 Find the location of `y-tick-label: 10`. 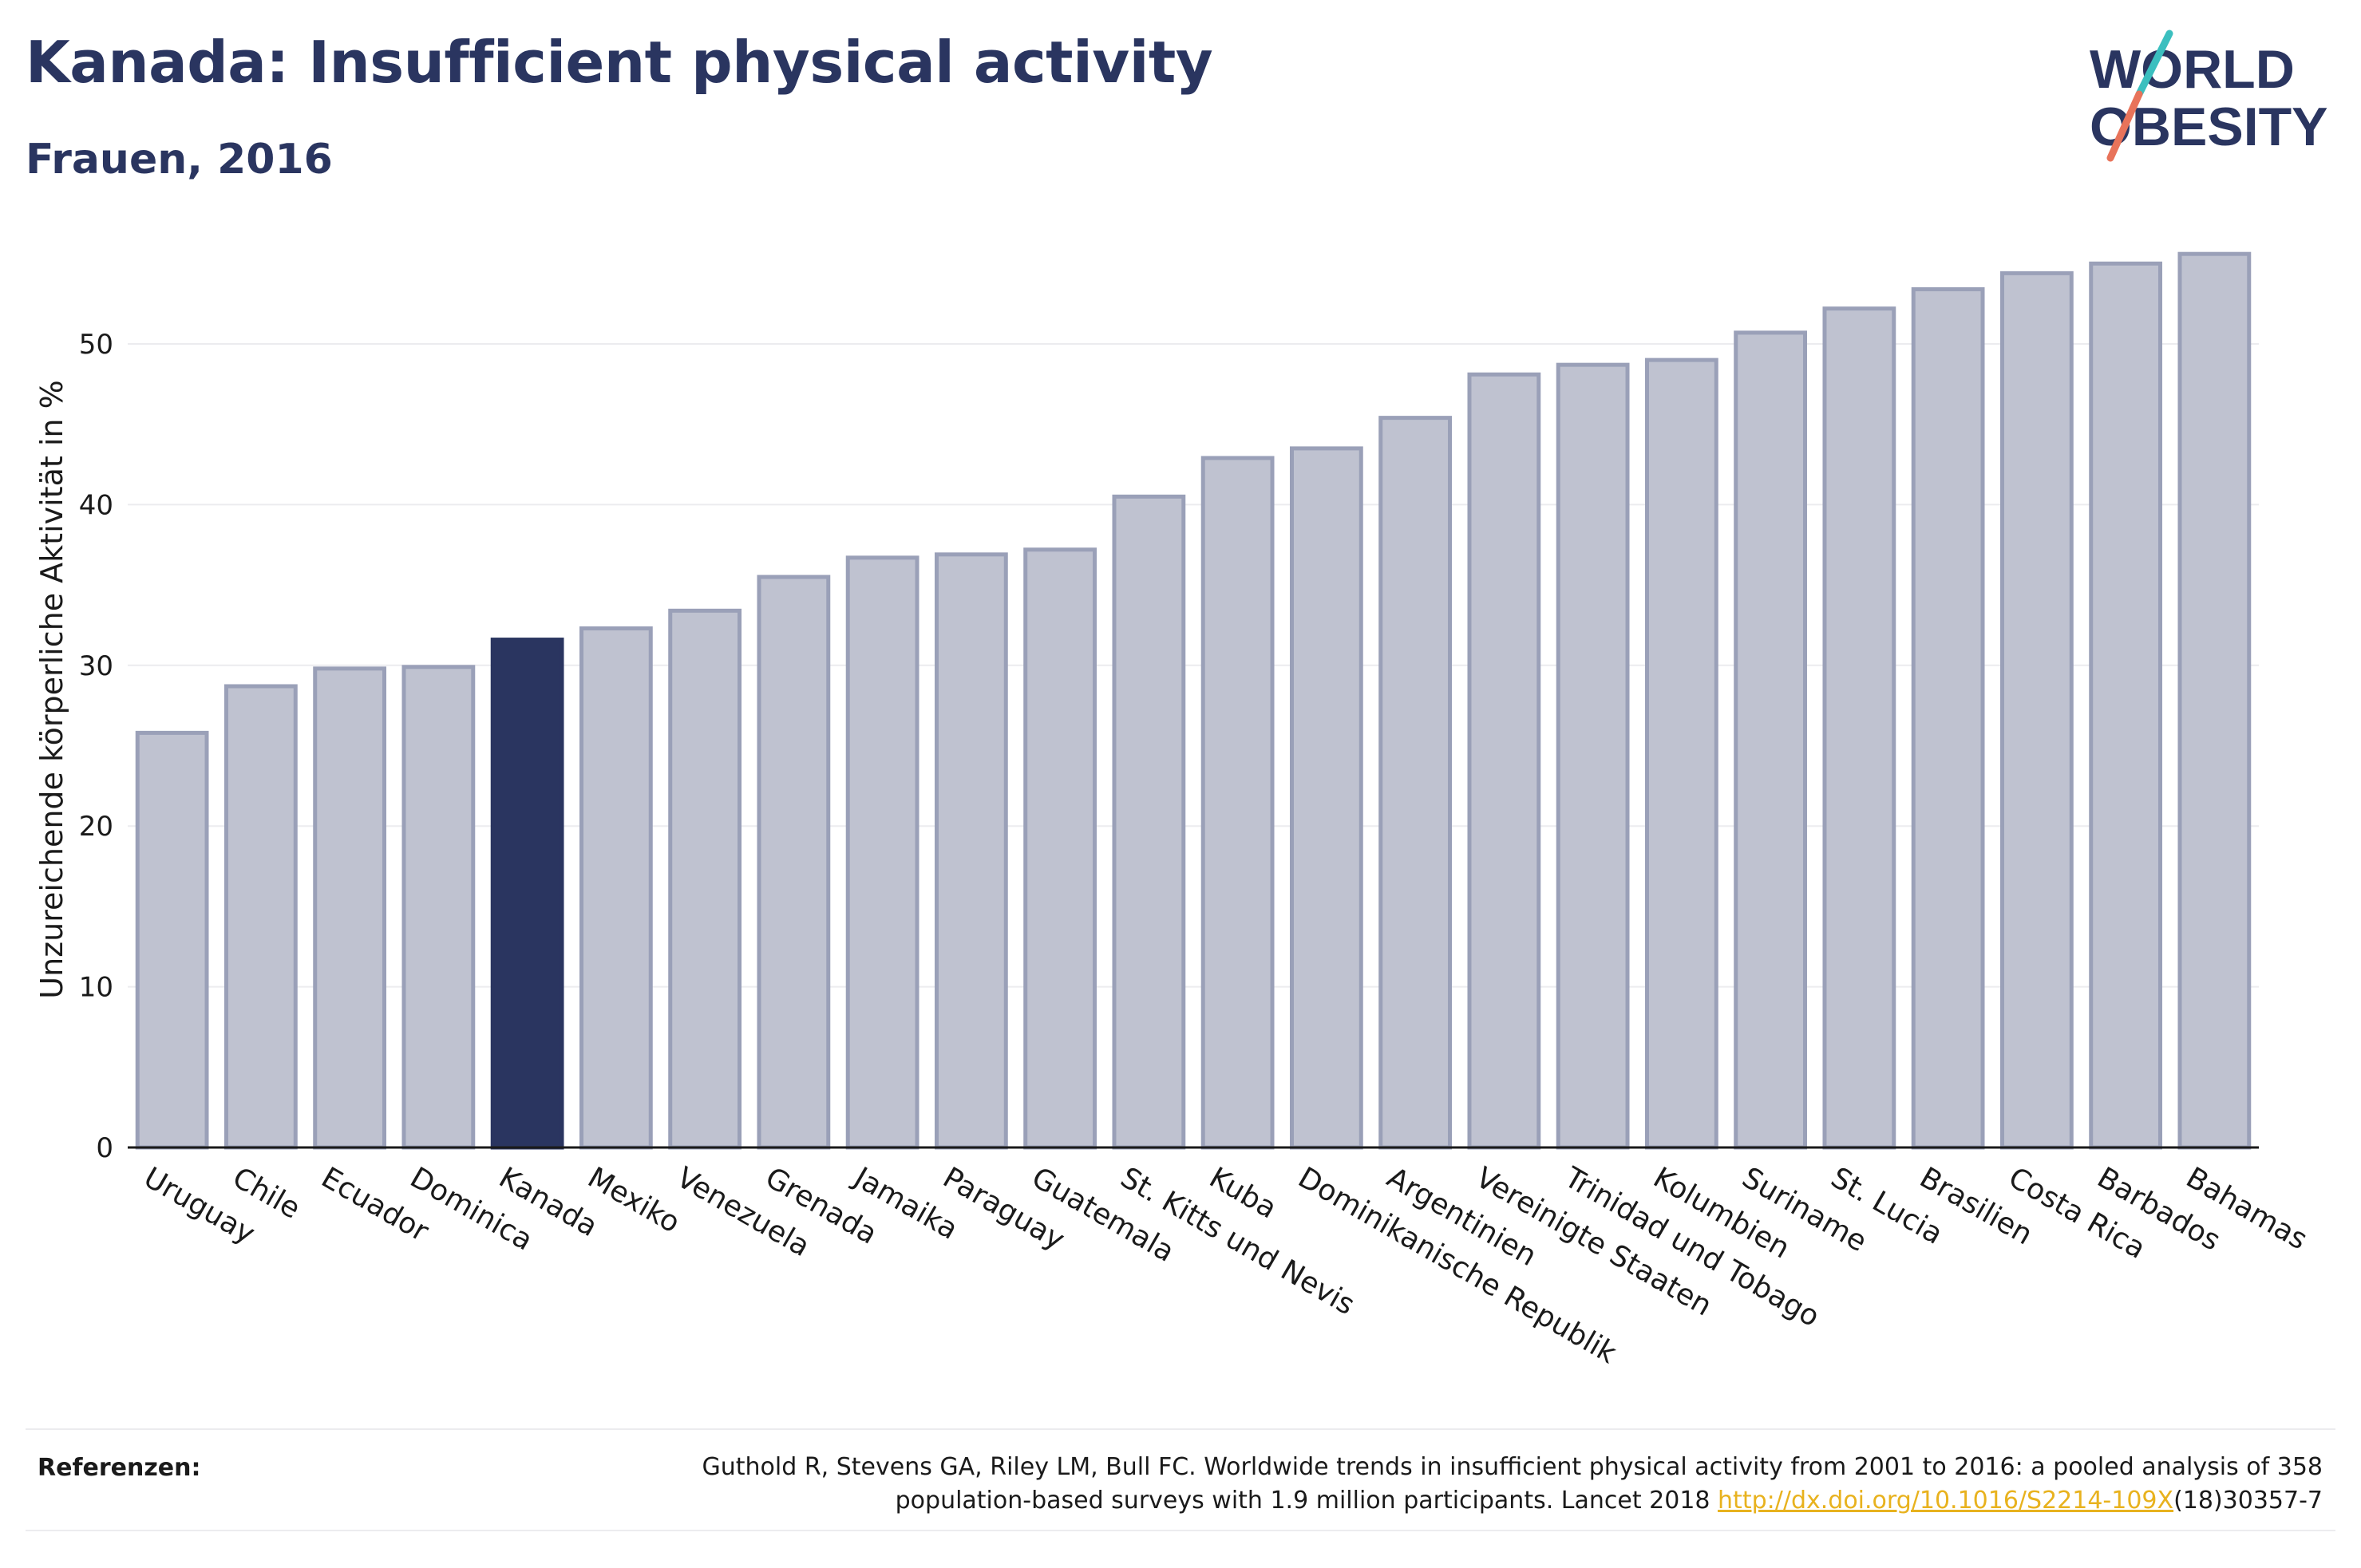

y-tick-label: 10 is located at coordinates (96, 988).